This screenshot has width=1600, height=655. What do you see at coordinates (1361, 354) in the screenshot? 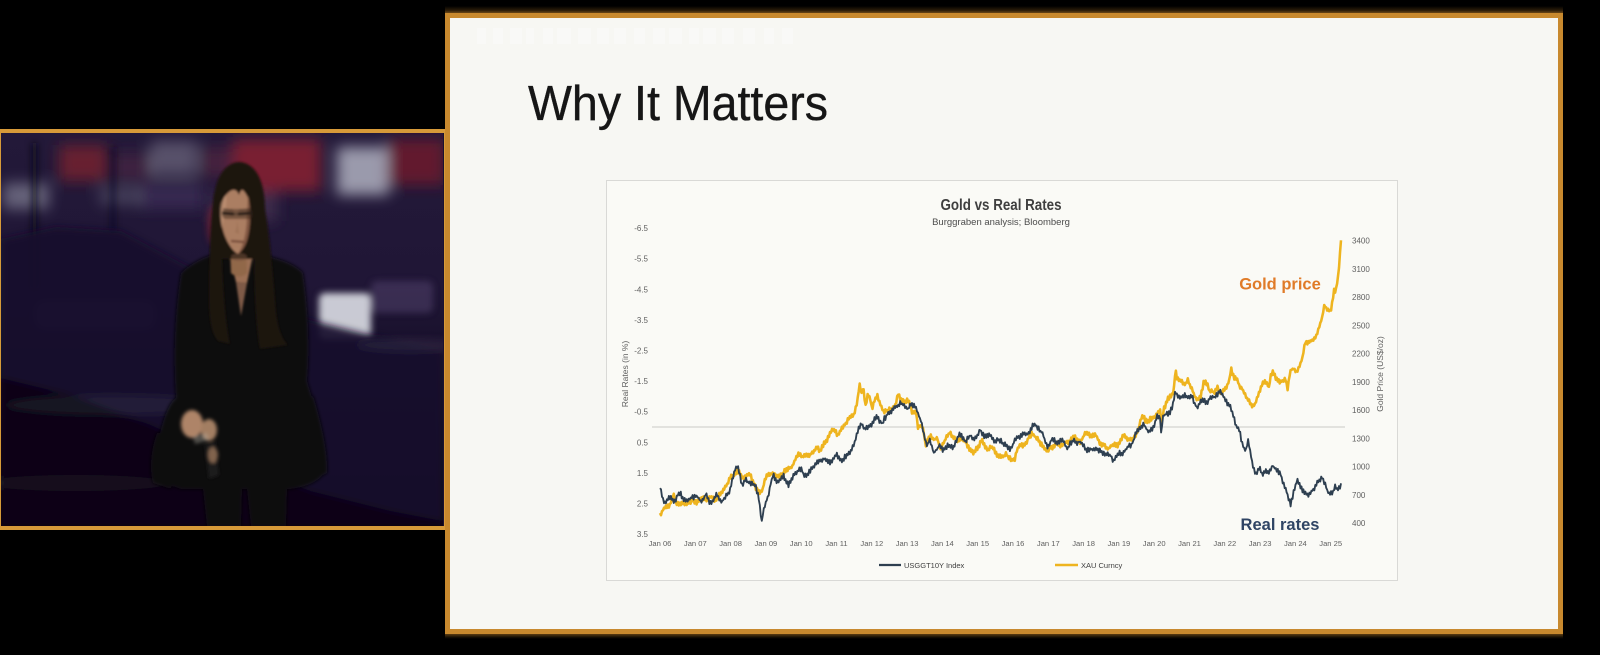
I see `svg-text: 2200` at bounding box center [1361, 354].